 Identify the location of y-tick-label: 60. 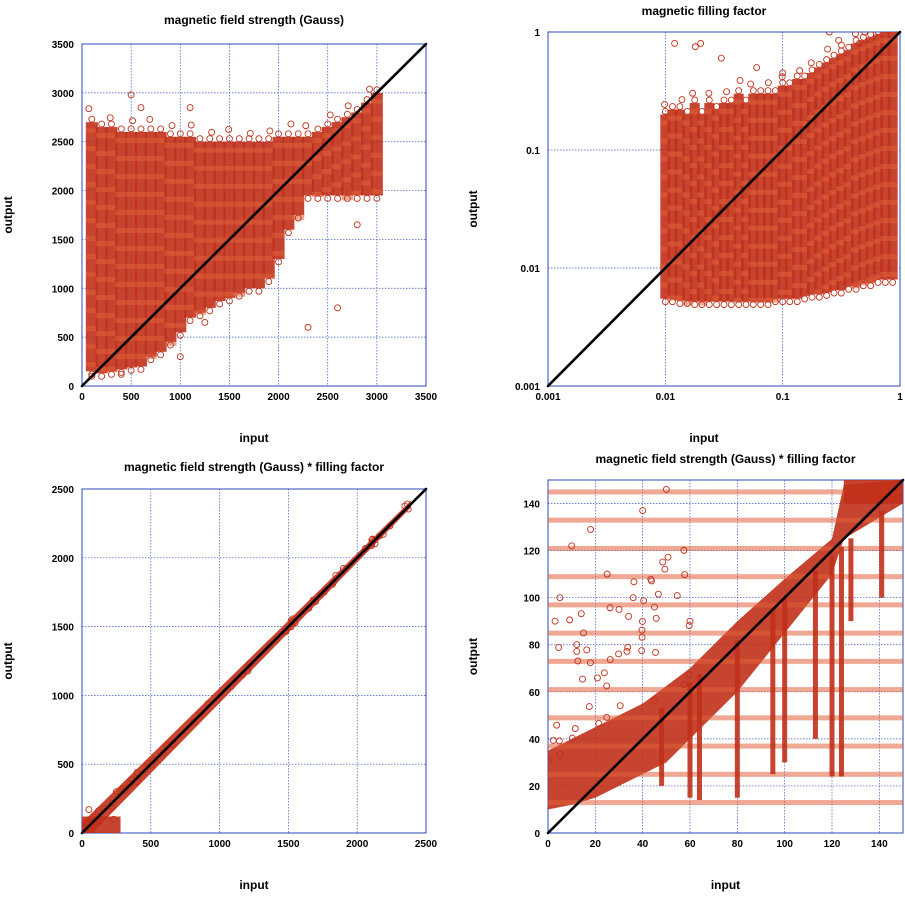
(535, 693).